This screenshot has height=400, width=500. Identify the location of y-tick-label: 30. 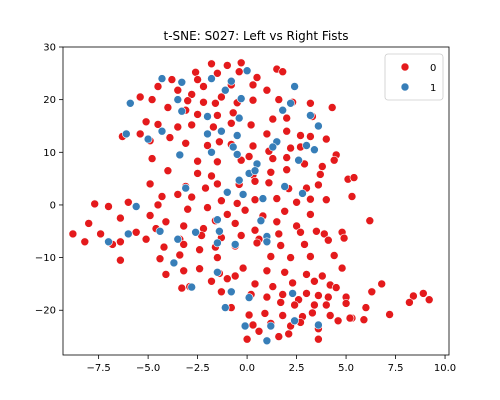
(49, 48).